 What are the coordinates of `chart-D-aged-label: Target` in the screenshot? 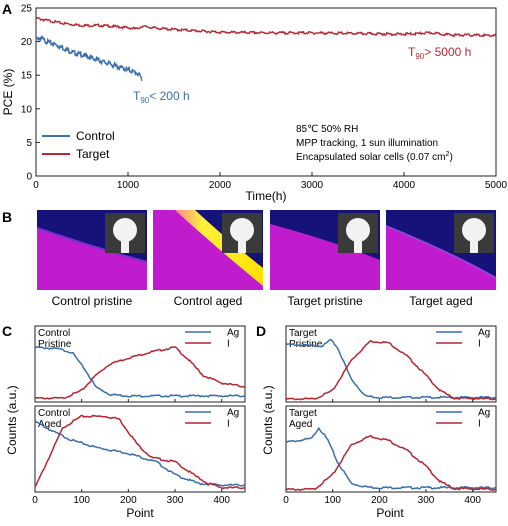 It's located at (303, 413).